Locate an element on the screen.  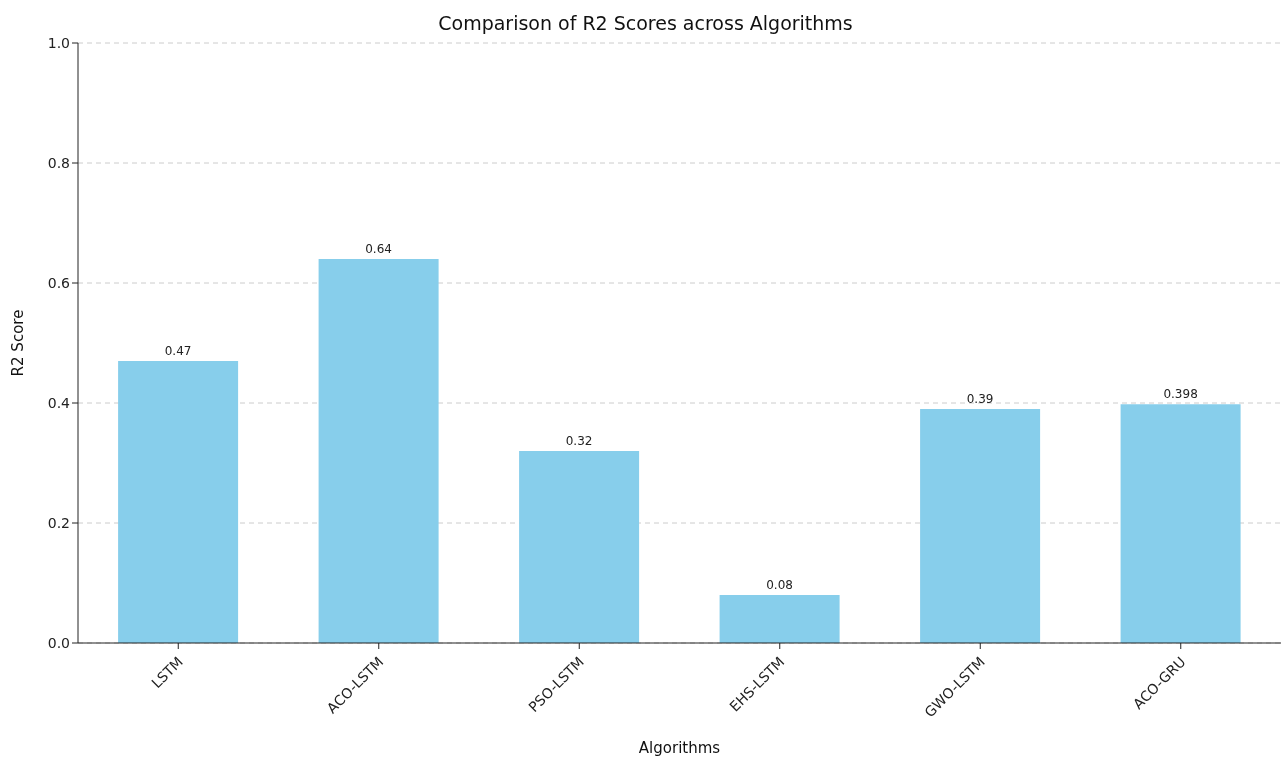
y-tick-label: 0.2 is located at coordinates (58, 522).